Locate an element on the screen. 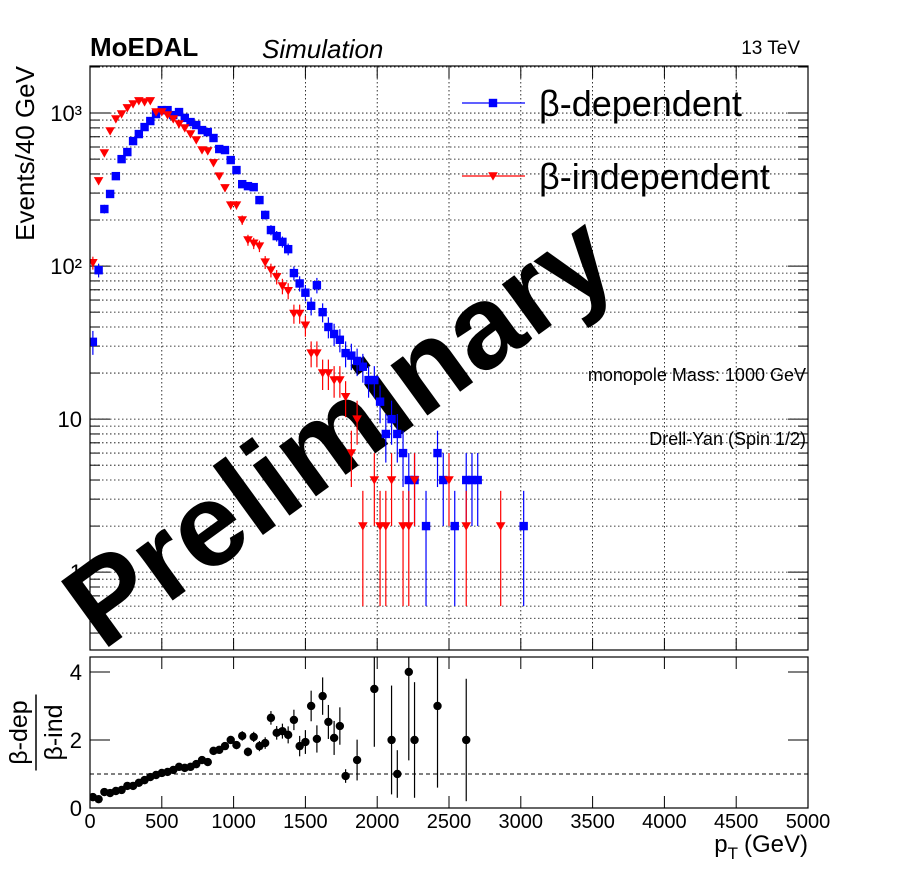 The height and width of the screenshot is (874, 898). annotation: Drell-Yan (Spin 1/2) is located at coordinates (727, 439).